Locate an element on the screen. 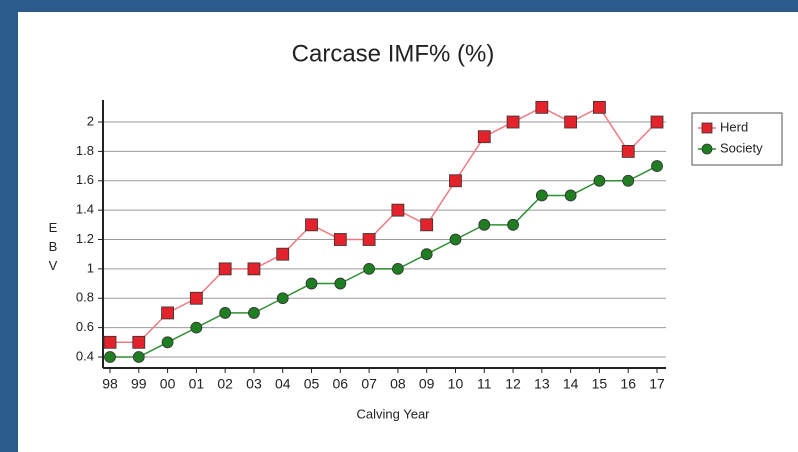 The image size is (798, 452). x-tick-label: 10 is located at coordinates (456, 384).